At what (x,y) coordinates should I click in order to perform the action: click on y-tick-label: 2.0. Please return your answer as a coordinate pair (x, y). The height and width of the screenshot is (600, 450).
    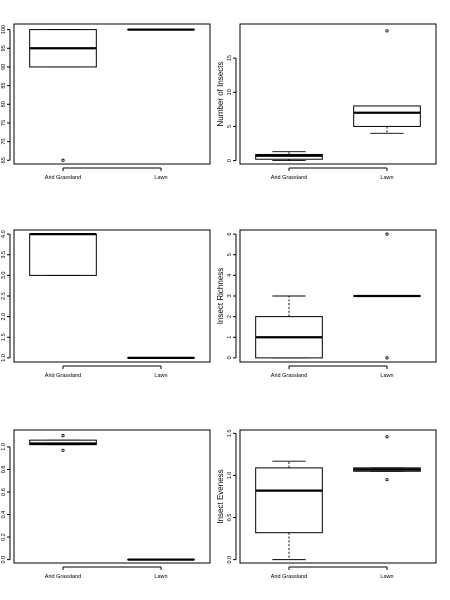
    Looking at the image, I should click on (4, 317).